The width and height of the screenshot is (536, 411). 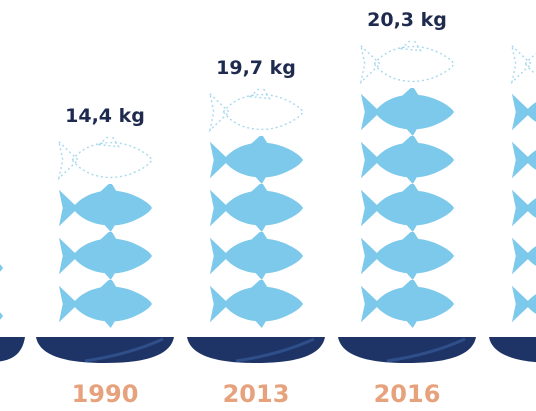 I want to click on bowl-2016, so click(x=407, y=350).